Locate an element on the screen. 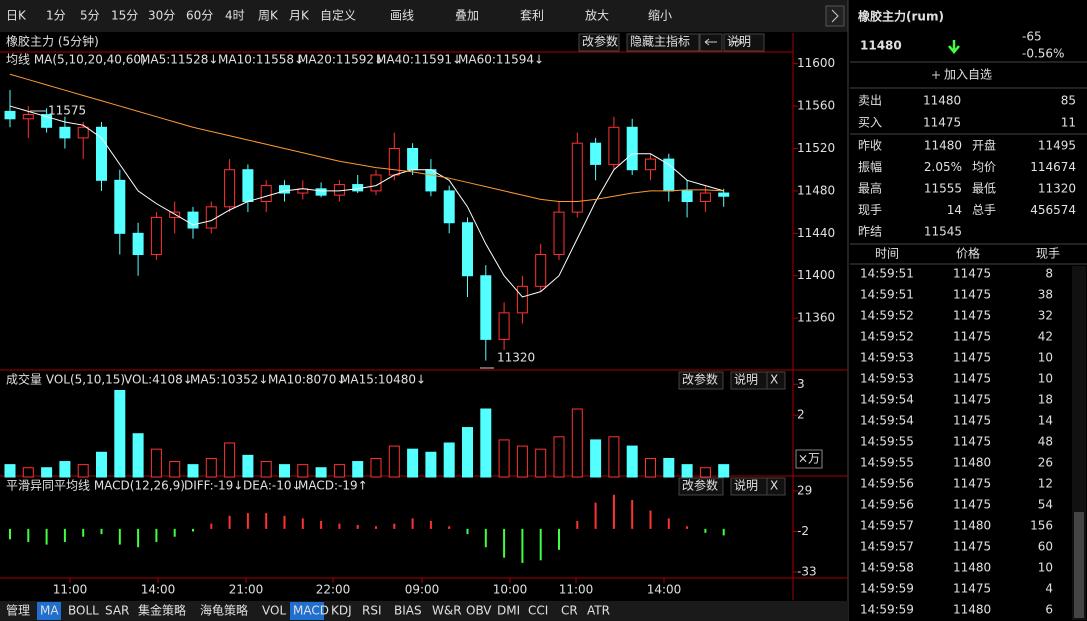 The height and width of the screenshot is (621, 1087). trade-vol: 4 is located at coordinates (1049, 589).